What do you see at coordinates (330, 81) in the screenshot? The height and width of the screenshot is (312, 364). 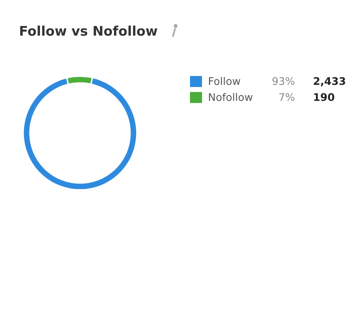 I see `data-label: 2,433` at bounding box center [330, 81].